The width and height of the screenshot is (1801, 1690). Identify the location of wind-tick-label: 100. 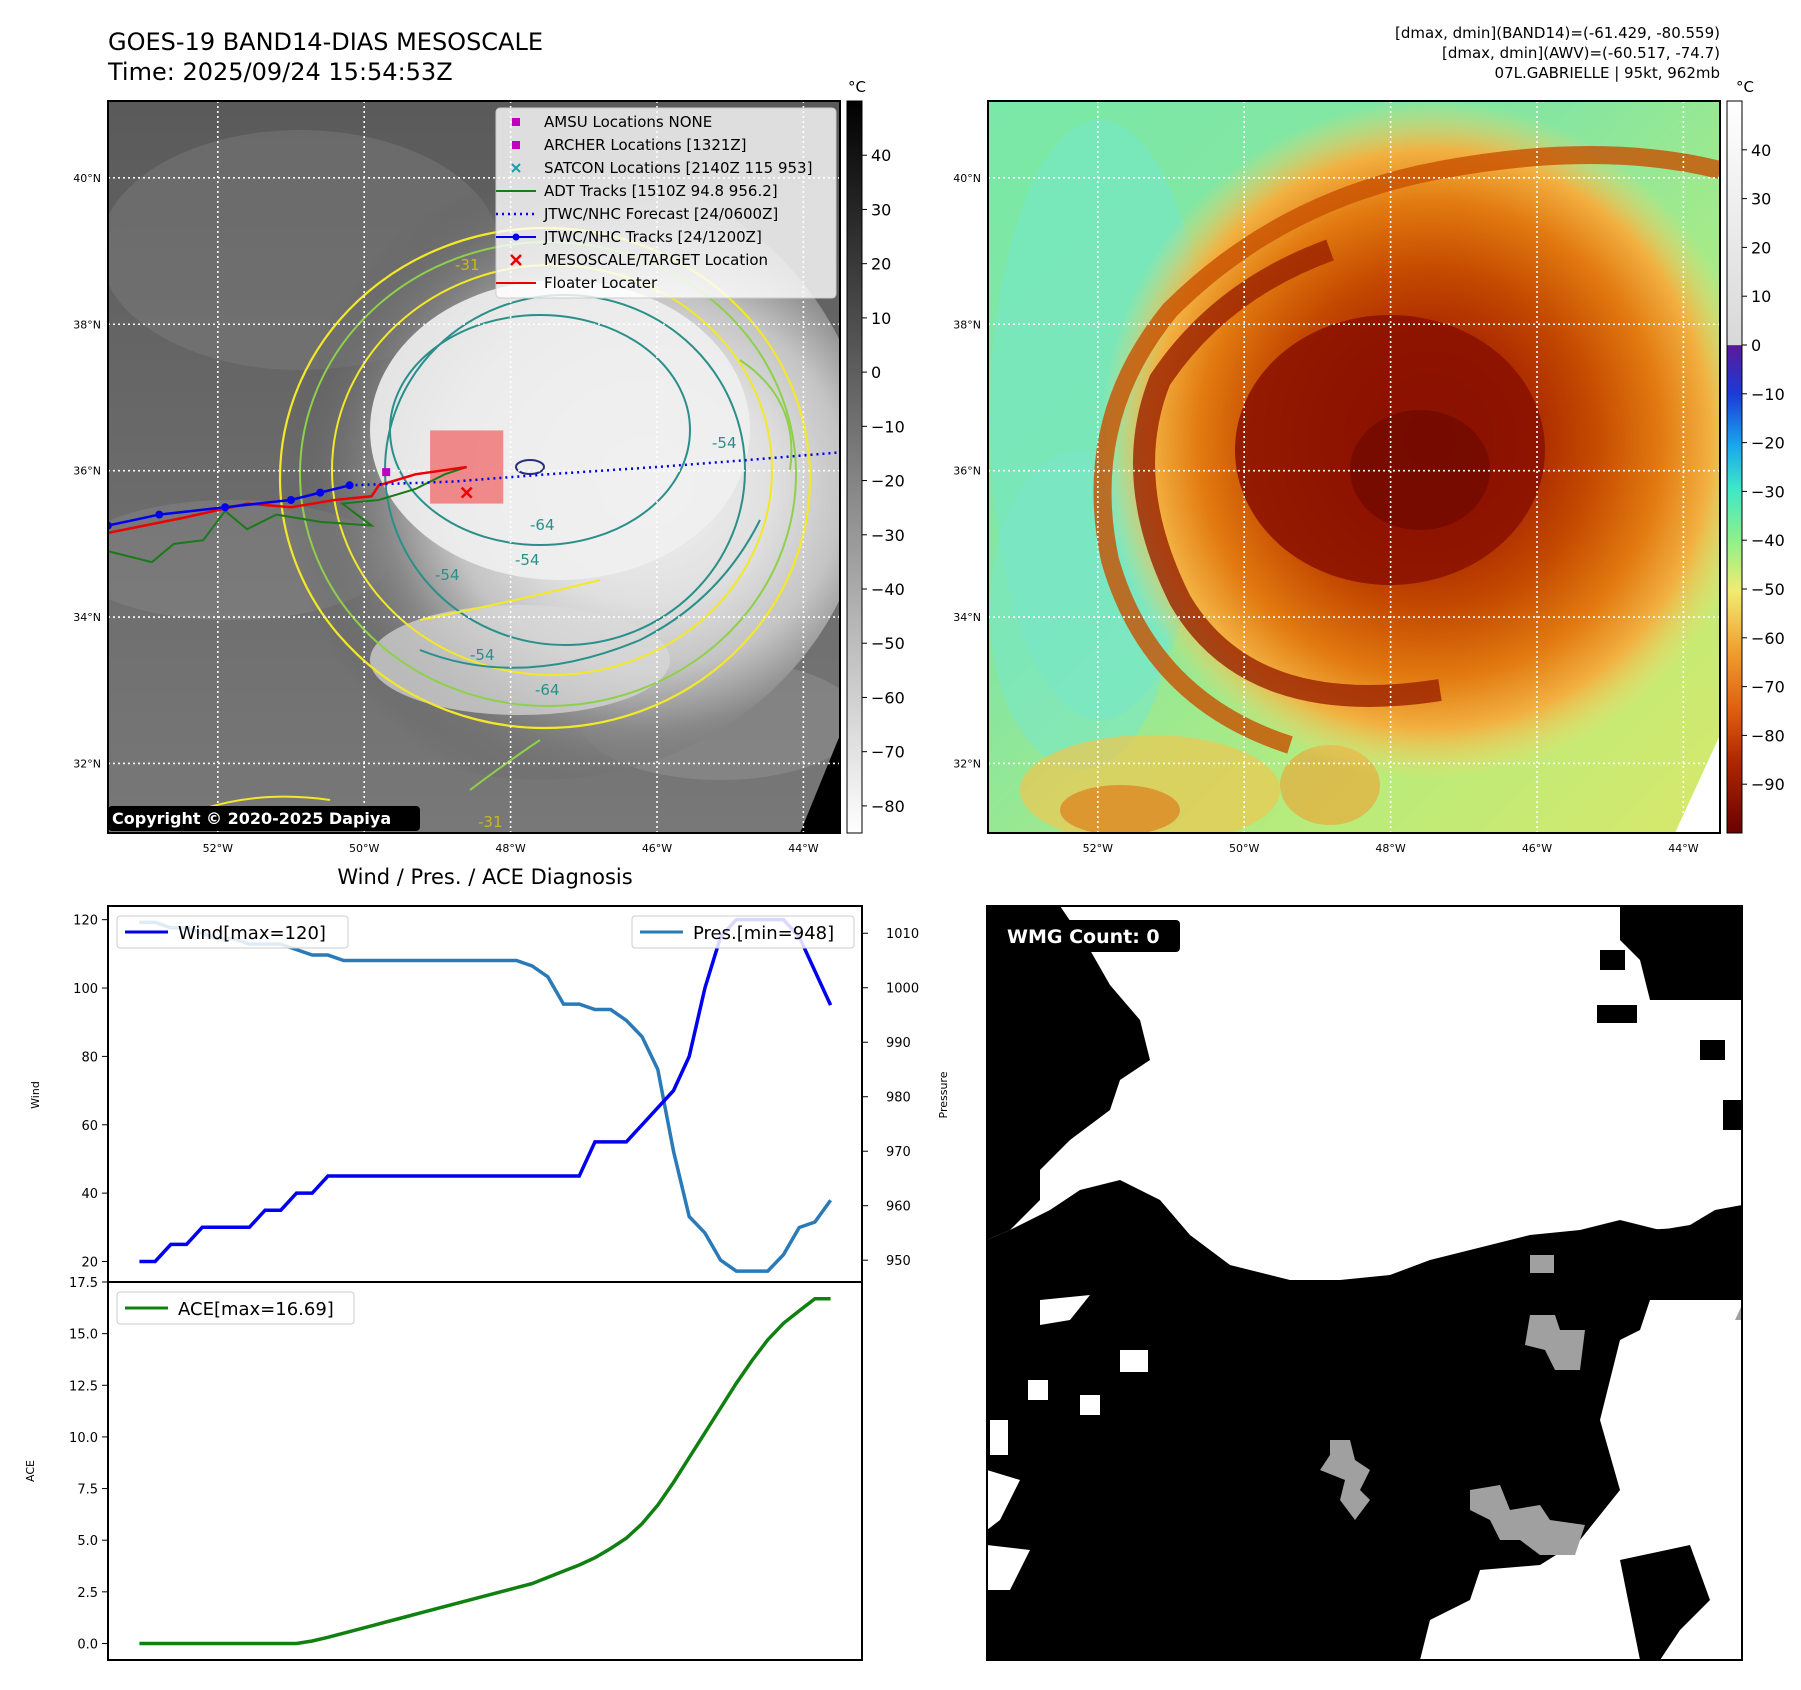
(85, 989).